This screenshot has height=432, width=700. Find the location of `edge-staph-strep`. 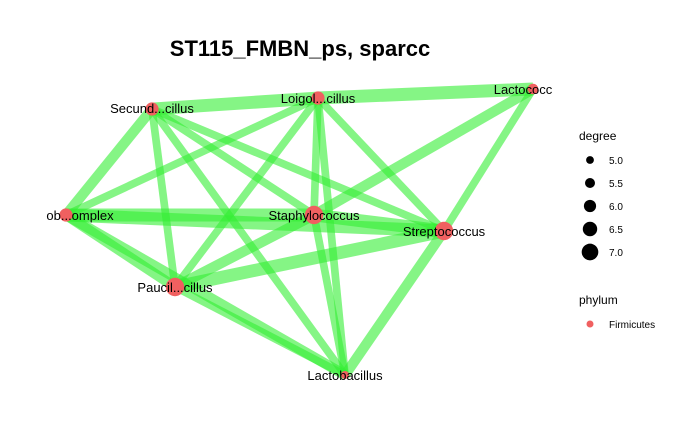

edge-staph-strep is located at coordinates (379, 223).